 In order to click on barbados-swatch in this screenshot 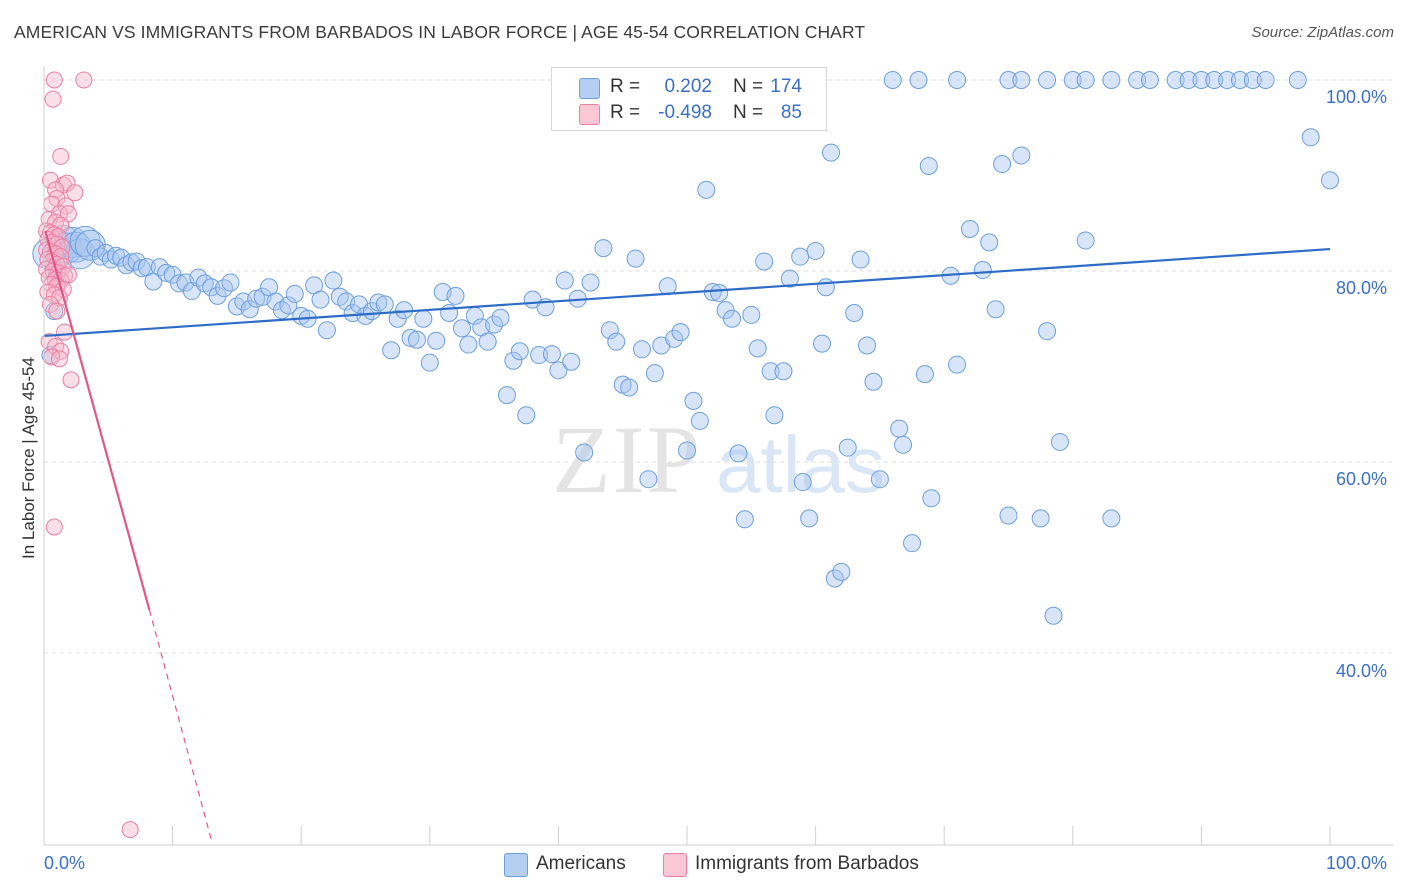, I will do `click(589, 114)`.